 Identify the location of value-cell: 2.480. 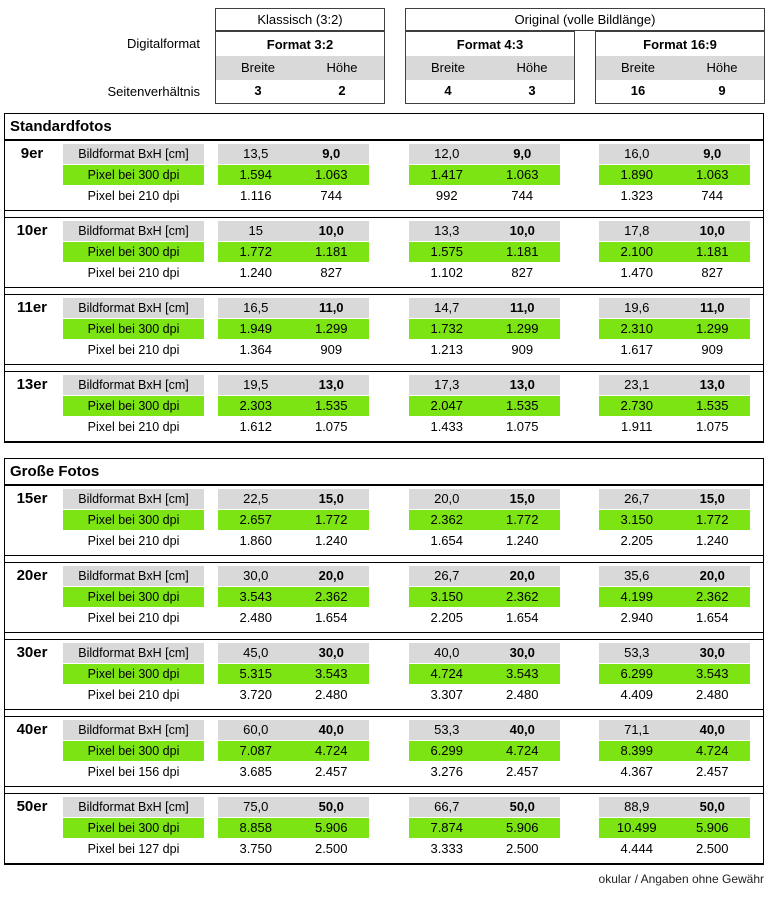
(712, 694).